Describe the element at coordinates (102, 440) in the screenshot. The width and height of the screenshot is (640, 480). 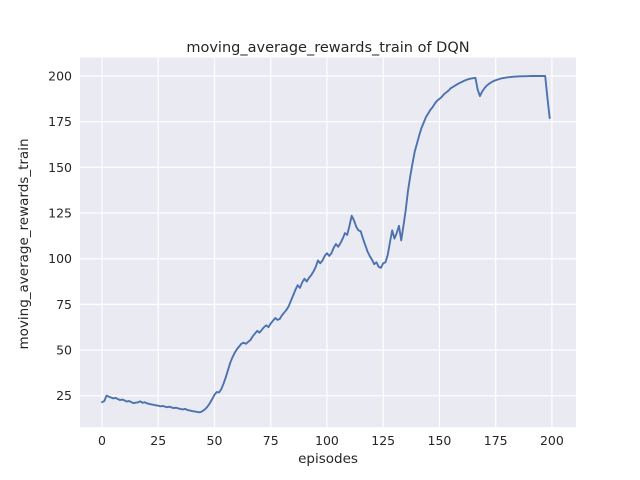
I see `x-tick-label: 0` at that location.